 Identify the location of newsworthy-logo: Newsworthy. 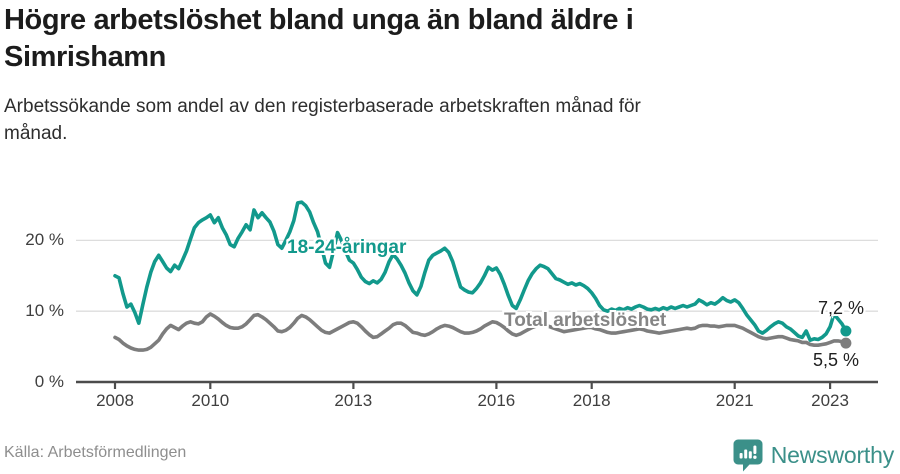
(813, 455).